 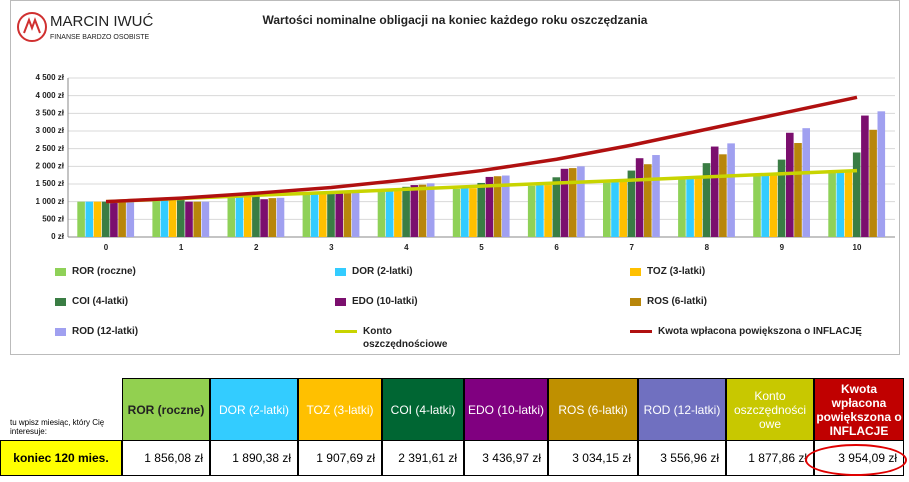 What do you see at coordinates (760, 331) in the screenshot?
I see `legend-label: Kwota wpłacona powiększona o INFLACJĘ` at bounding box center [760, 331].